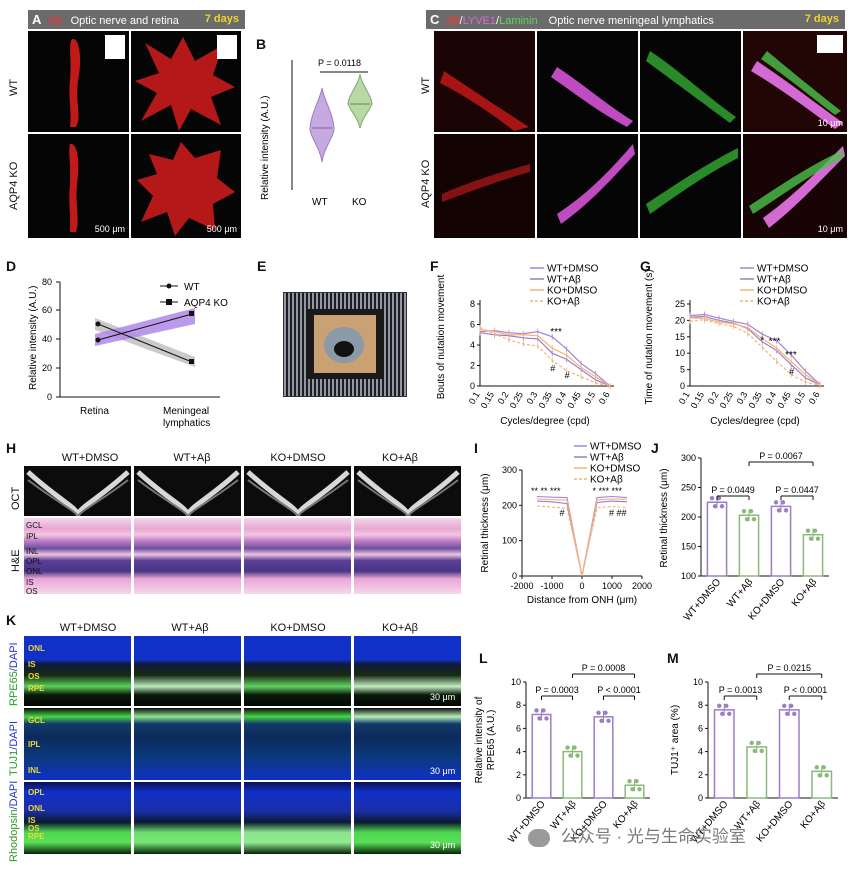 This screenshot has height=869, width=857. Describe the element at coordinates (322, 125) in the screenshot. I see `violin-wt` at that location.